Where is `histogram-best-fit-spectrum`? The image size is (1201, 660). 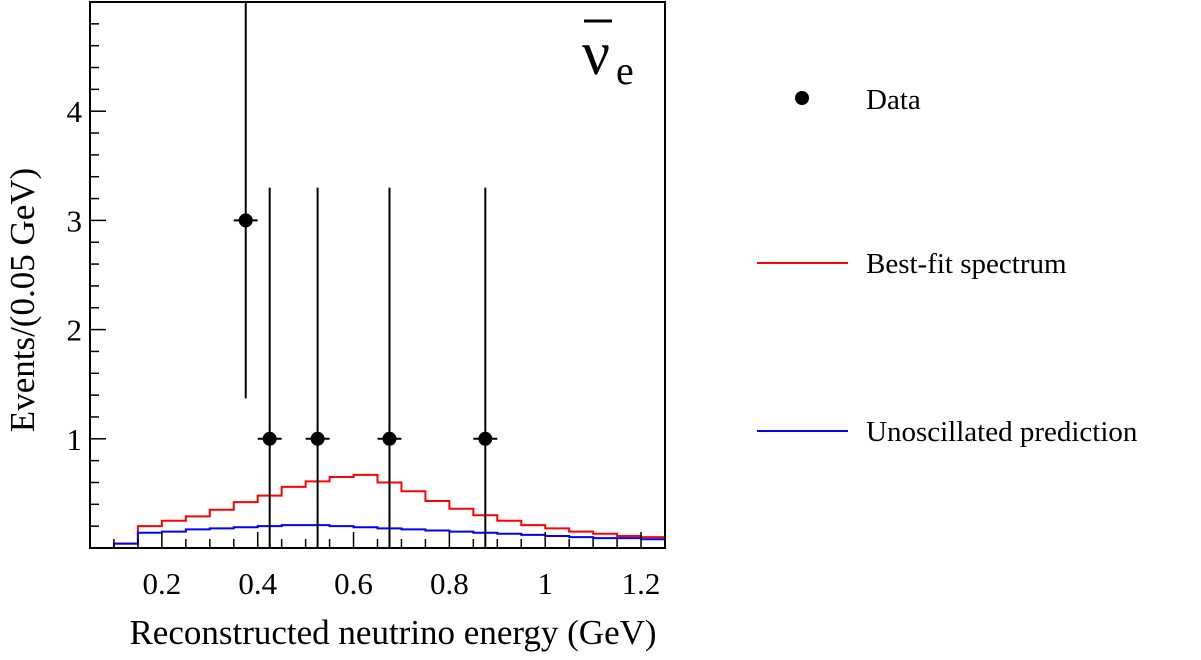
histogram-best-fit-spectrum is located at coordinates (388, 510).